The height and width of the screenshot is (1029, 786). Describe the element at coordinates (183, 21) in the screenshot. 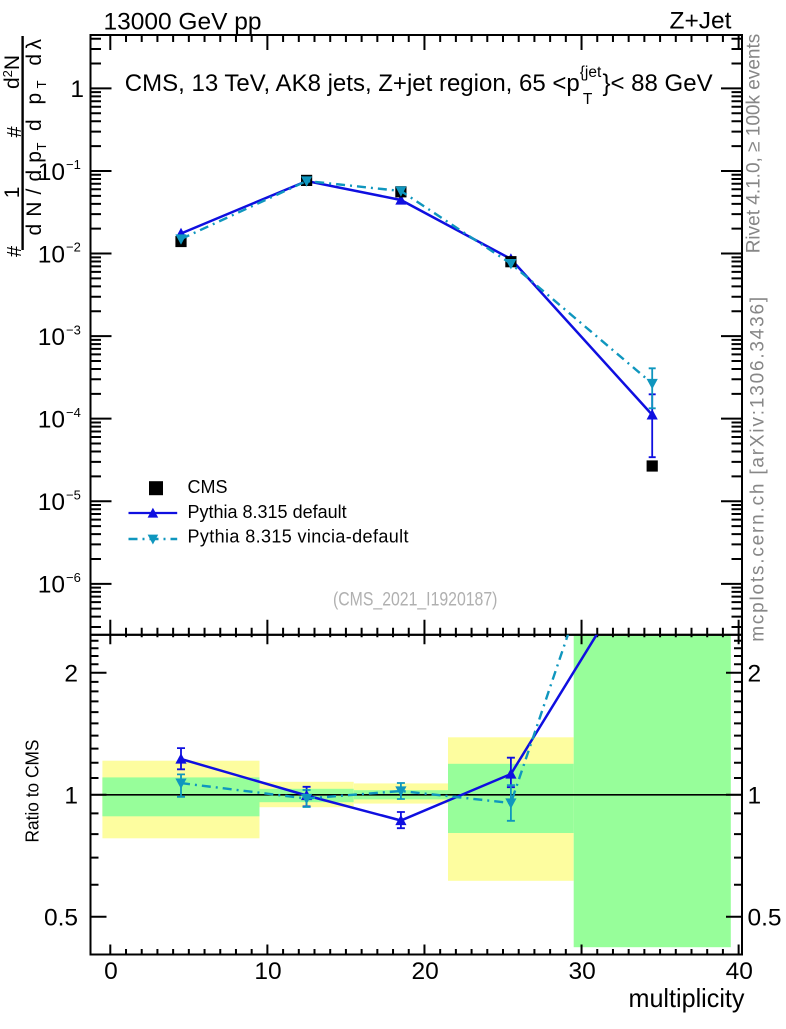

I see `svg-text: 13000 GeV pp` at that location.